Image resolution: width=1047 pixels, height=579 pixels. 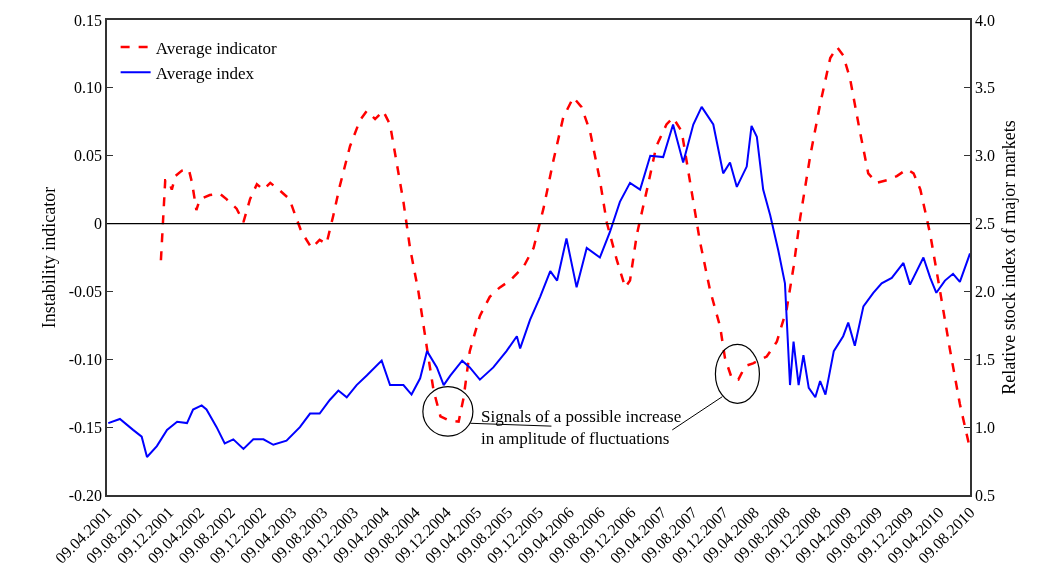 I want to click on y-tick-label: -0.10, so click(x=85, y=359).